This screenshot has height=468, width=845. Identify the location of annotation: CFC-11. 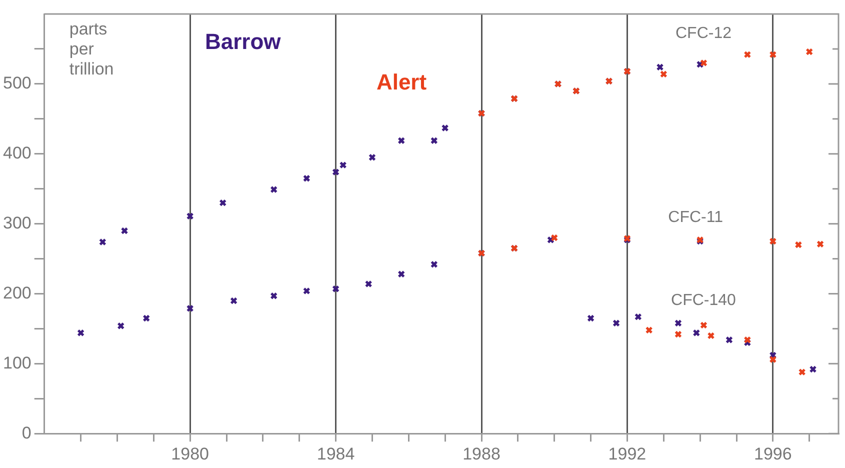
(696, 217).